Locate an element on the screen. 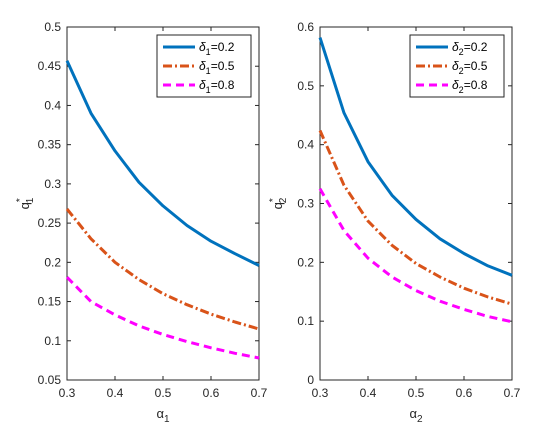 This screenshot has width=539, height=432. x-axis-label: α1 is located at coordinates (163, 415).